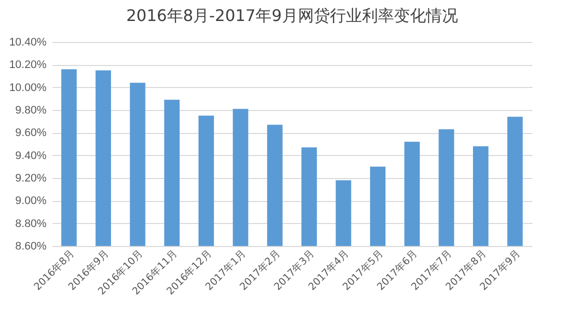  I want to click on chart-title: 2016年8月-2017年9月网贷行业利率变化情况, so click(292, 15).